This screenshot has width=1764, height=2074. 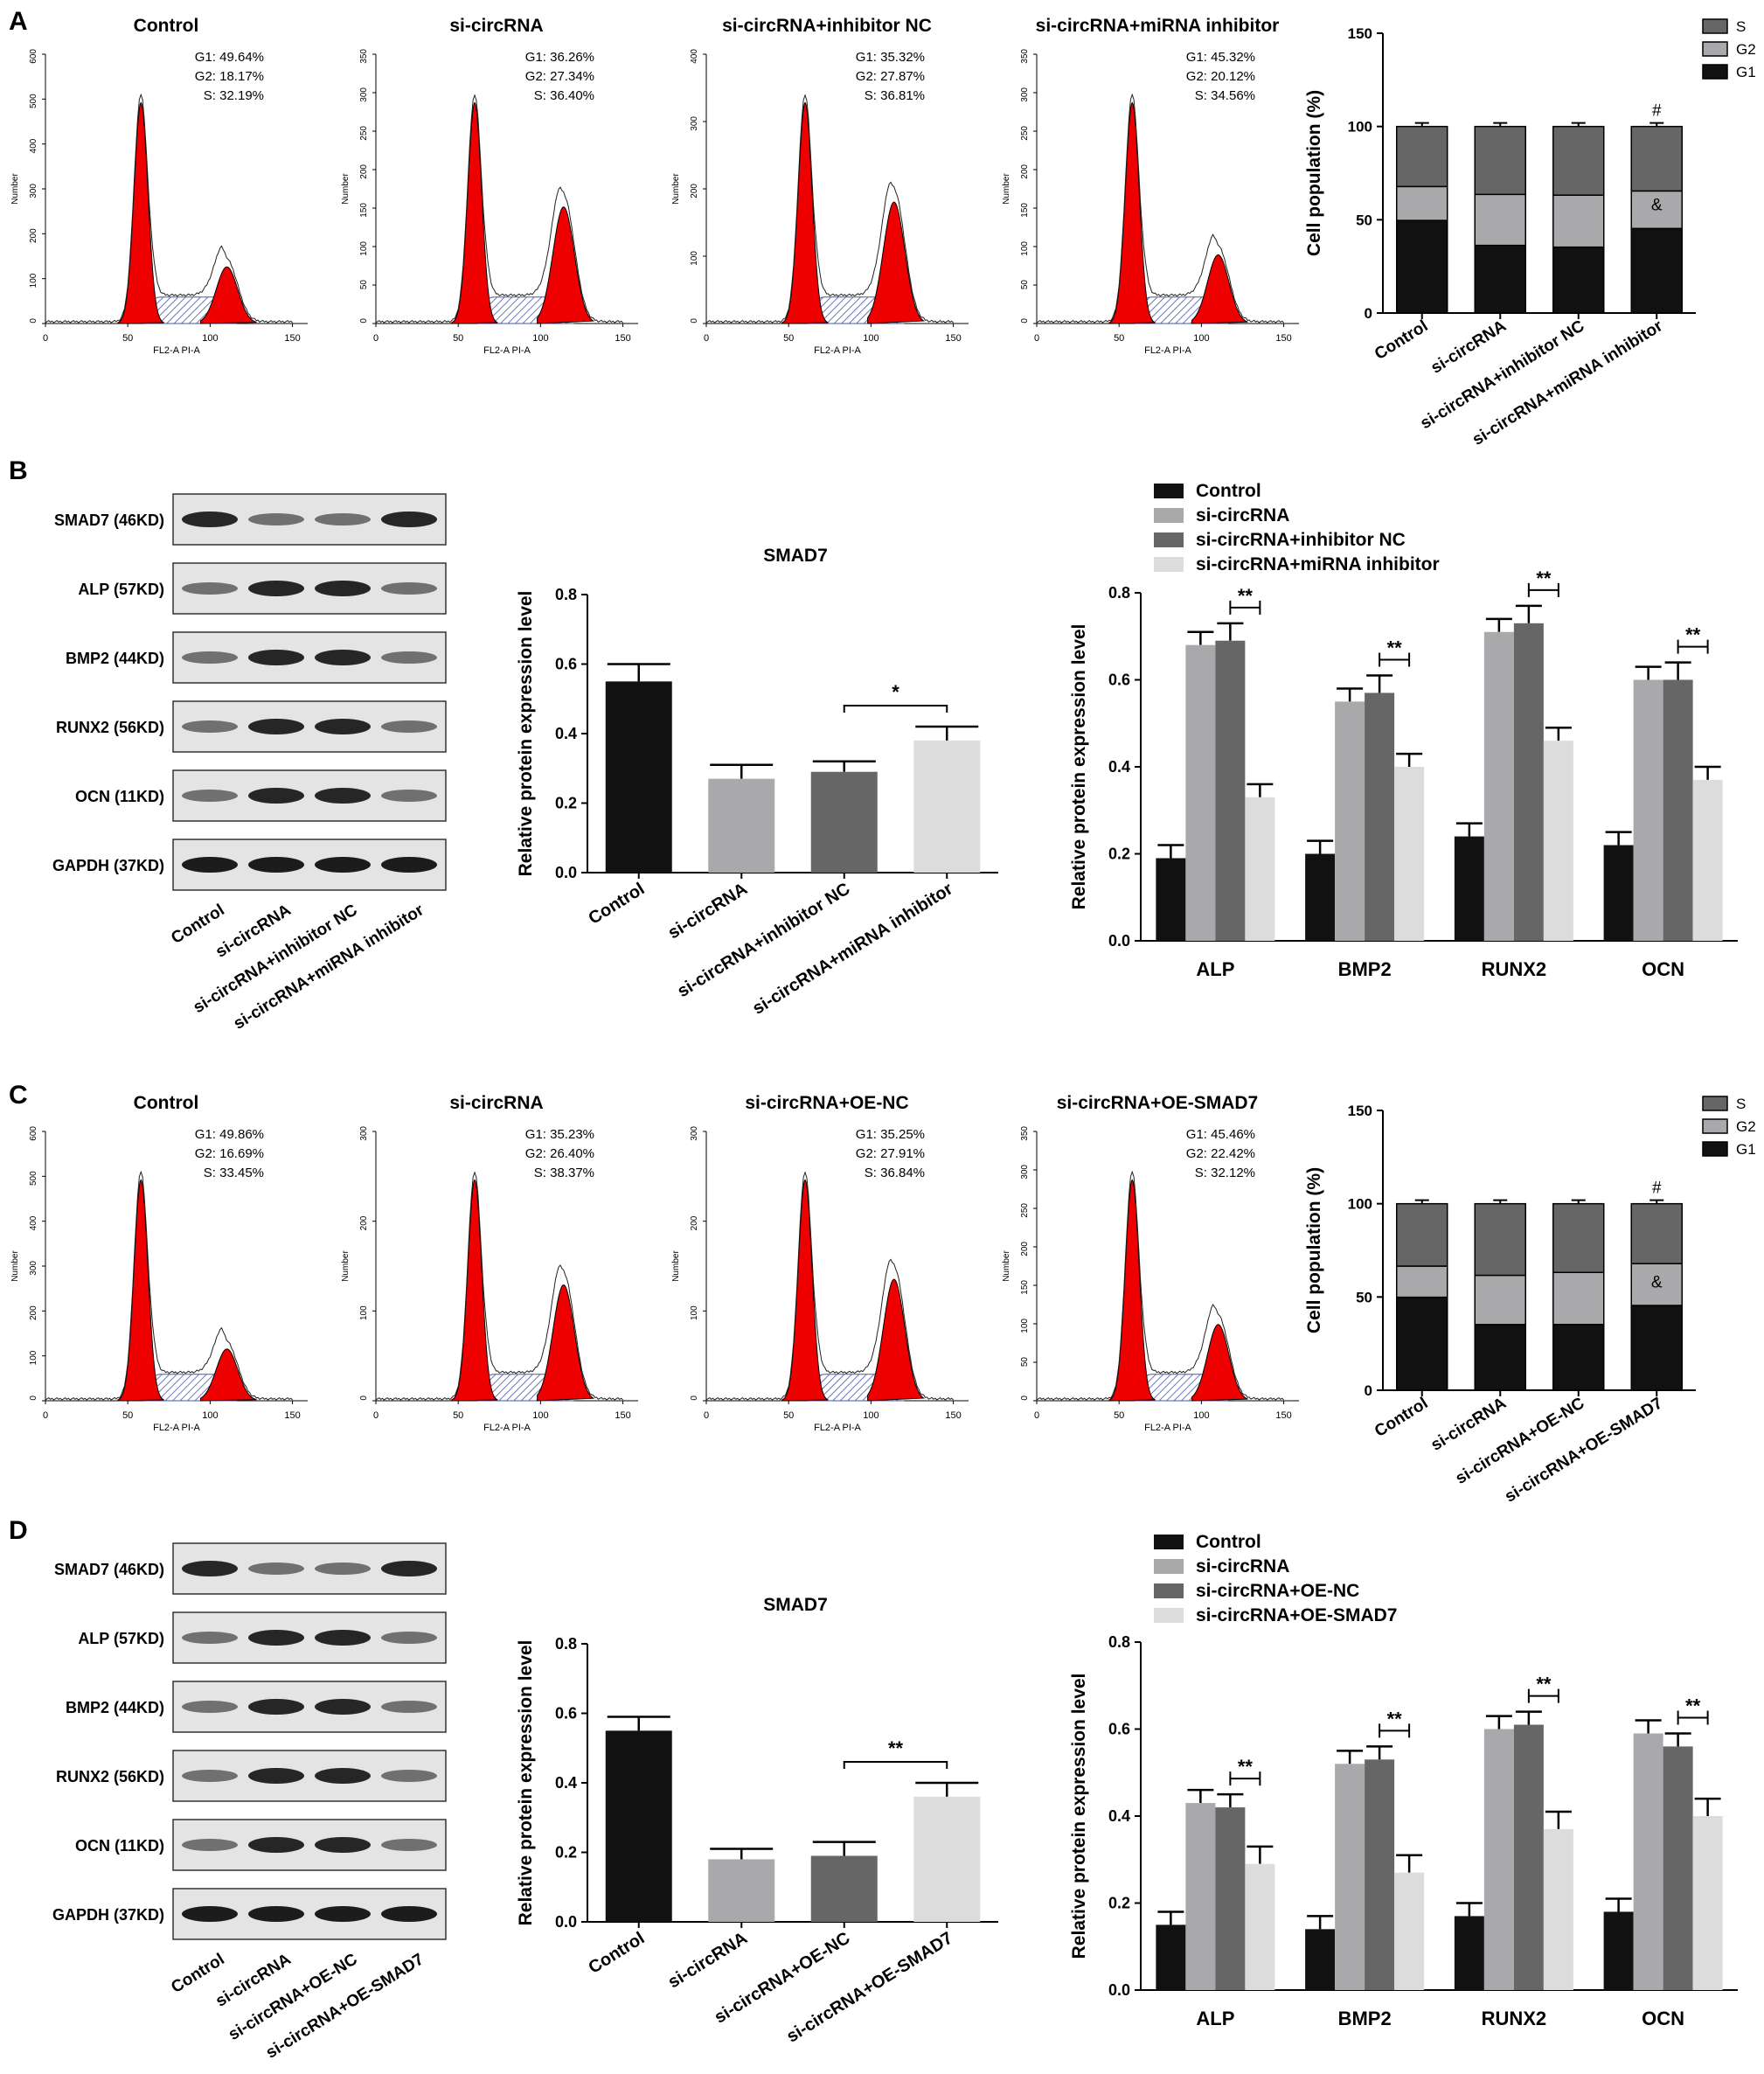 What do you see at coordinates (1119, 1642) in the screenshot?
I see `y-tick-label: 0.8` at bounding box center [1119, 1642].